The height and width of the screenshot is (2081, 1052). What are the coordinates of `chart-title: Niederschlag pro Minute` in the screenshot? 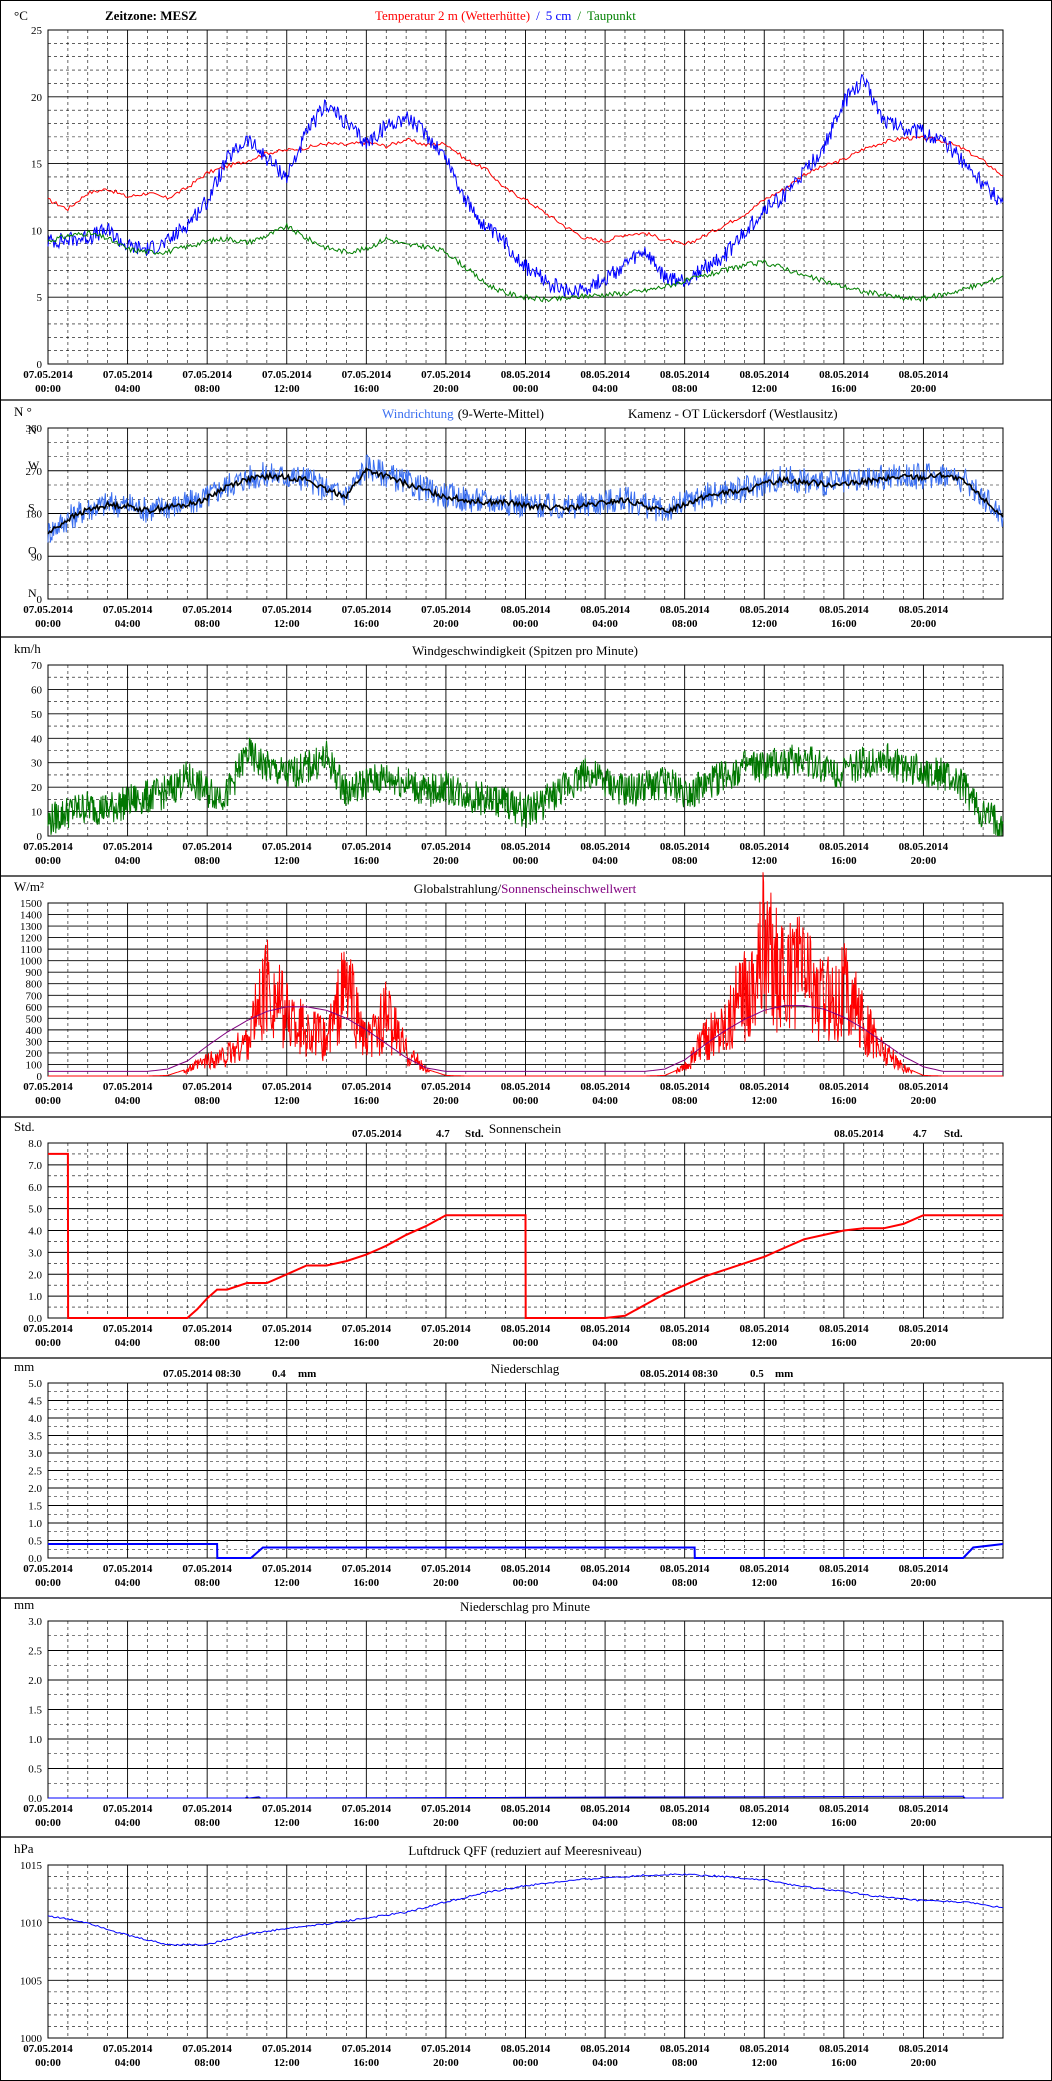 It's located at (525, 1606).